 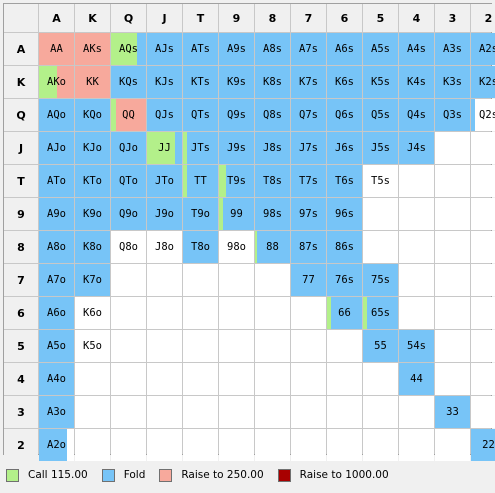 What do you see at coordinates (164, 115) in the screenshot?
I see `hand-cell-QJs: QJs` at bounding box center [164, 115].